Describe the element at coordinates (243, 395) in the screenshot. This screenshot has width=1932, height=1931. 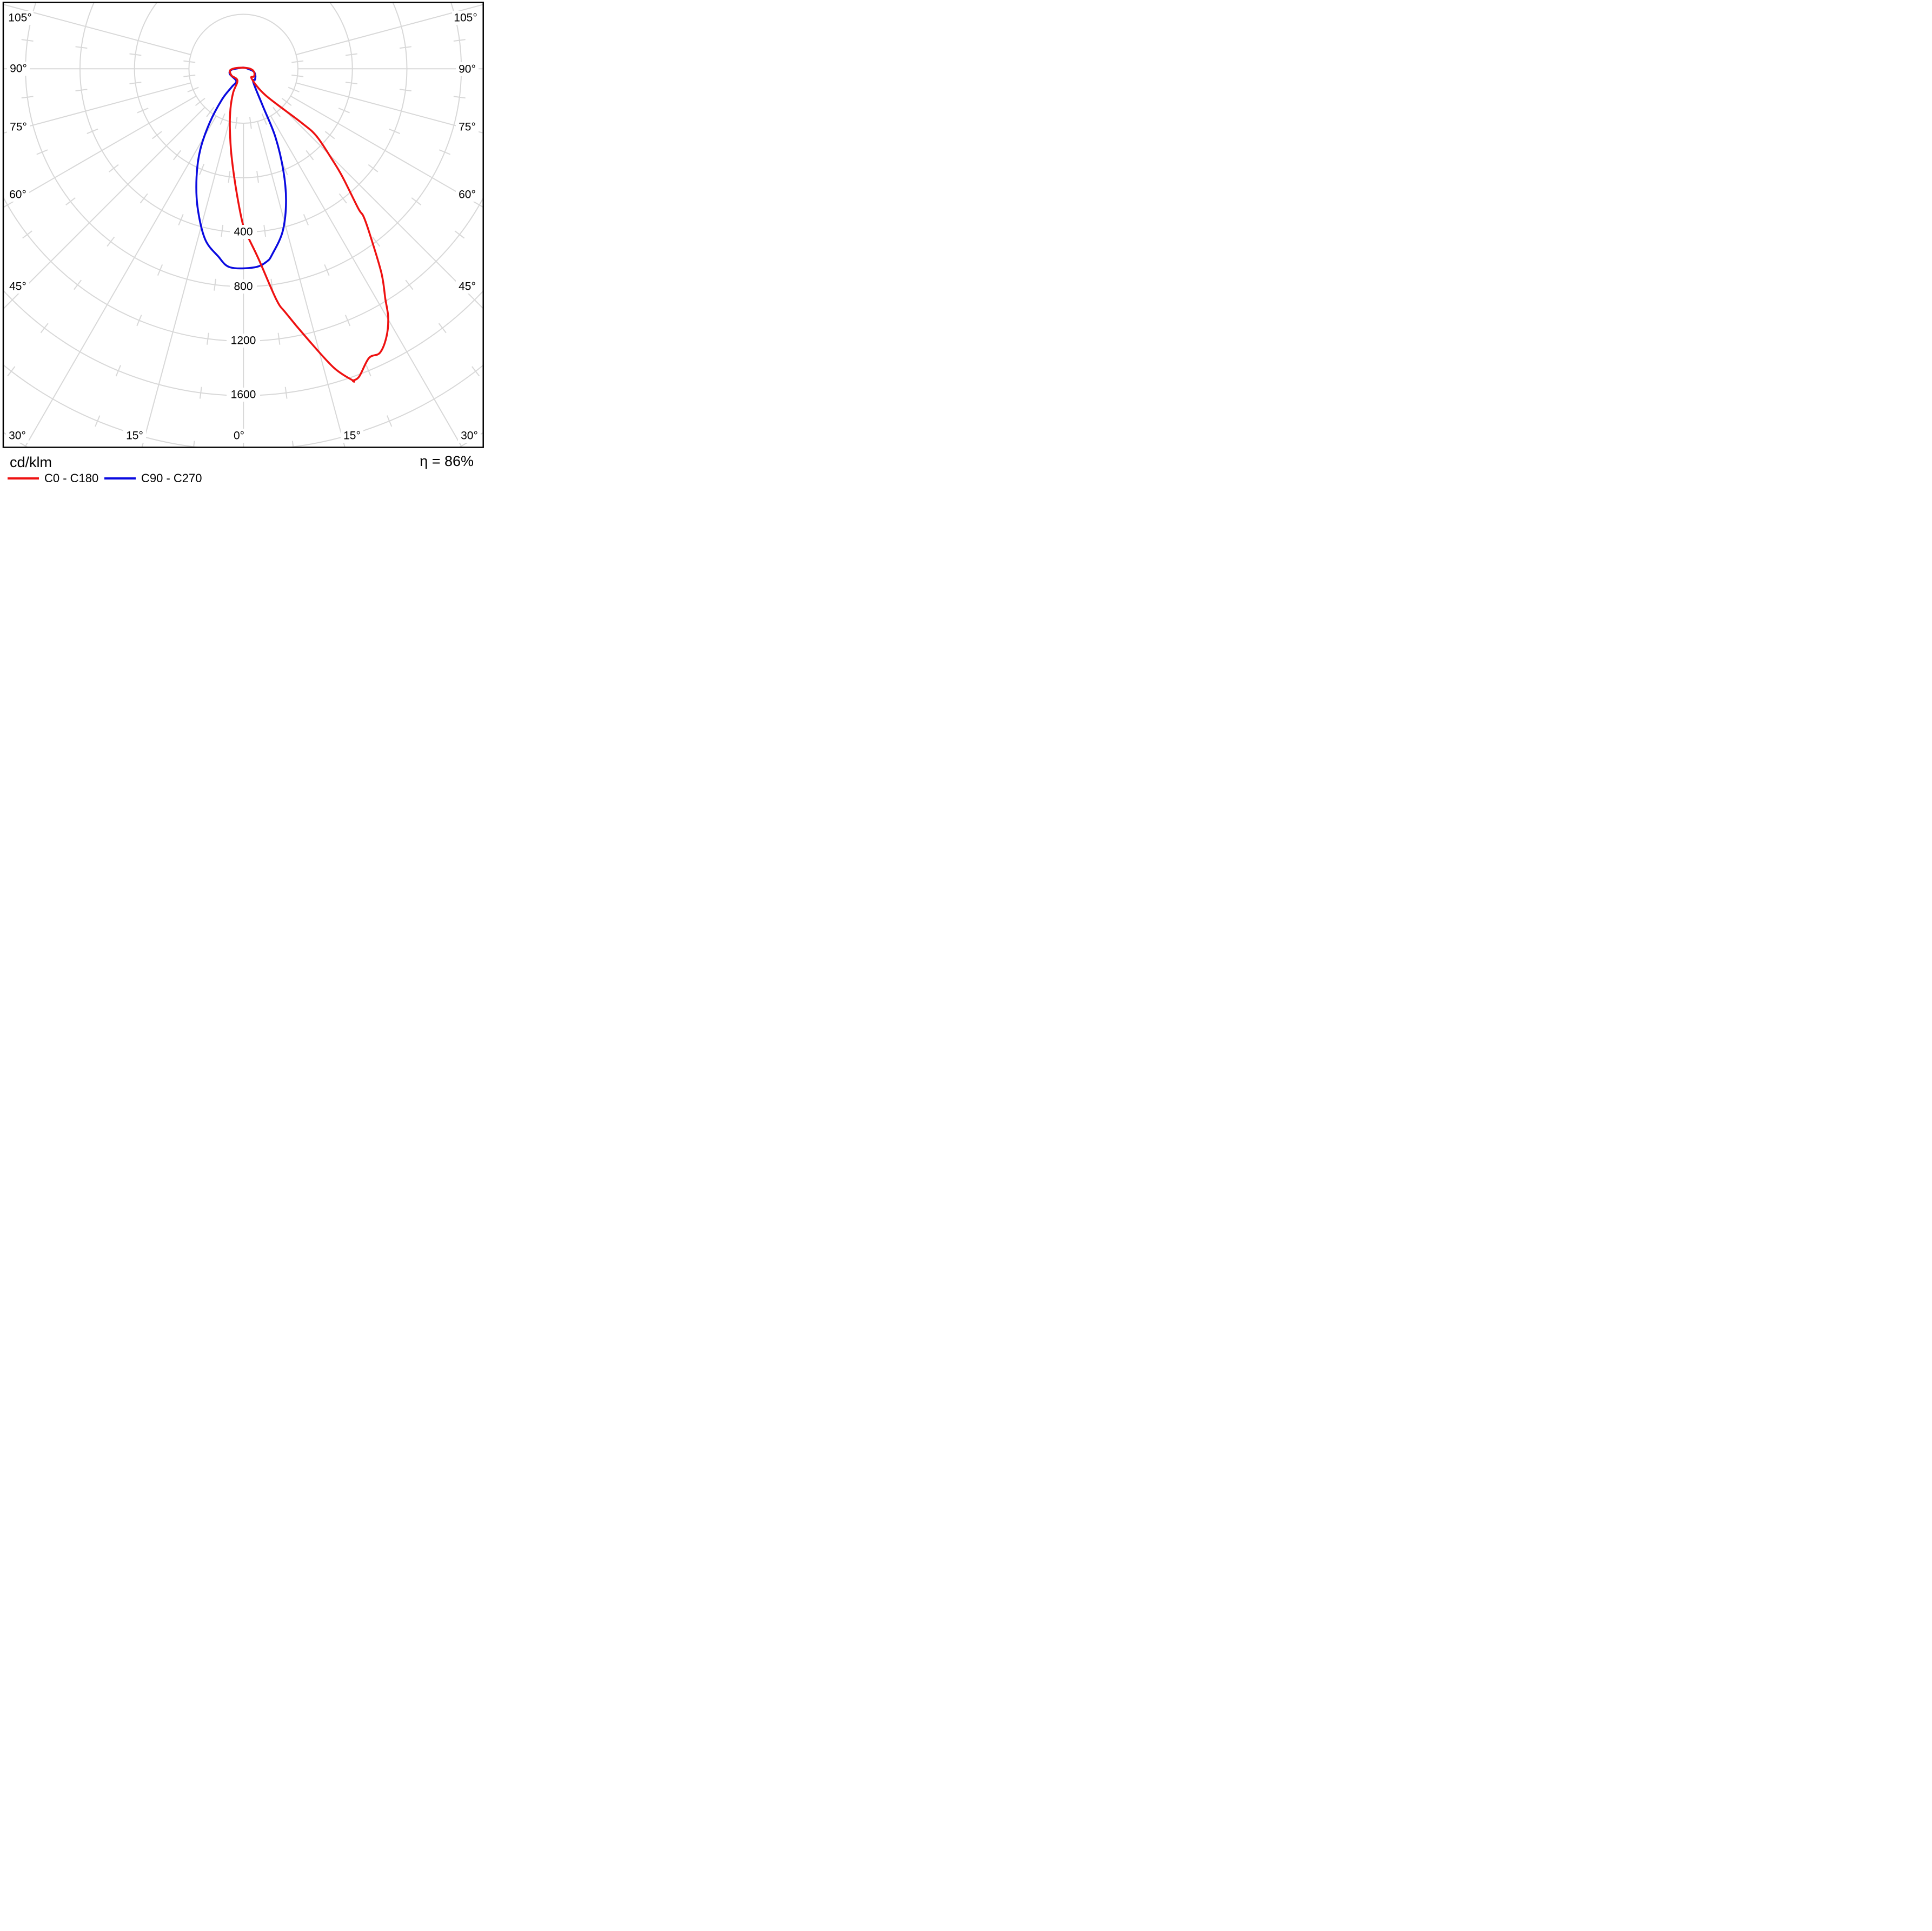
I see `svg-text: 1600` at that location.